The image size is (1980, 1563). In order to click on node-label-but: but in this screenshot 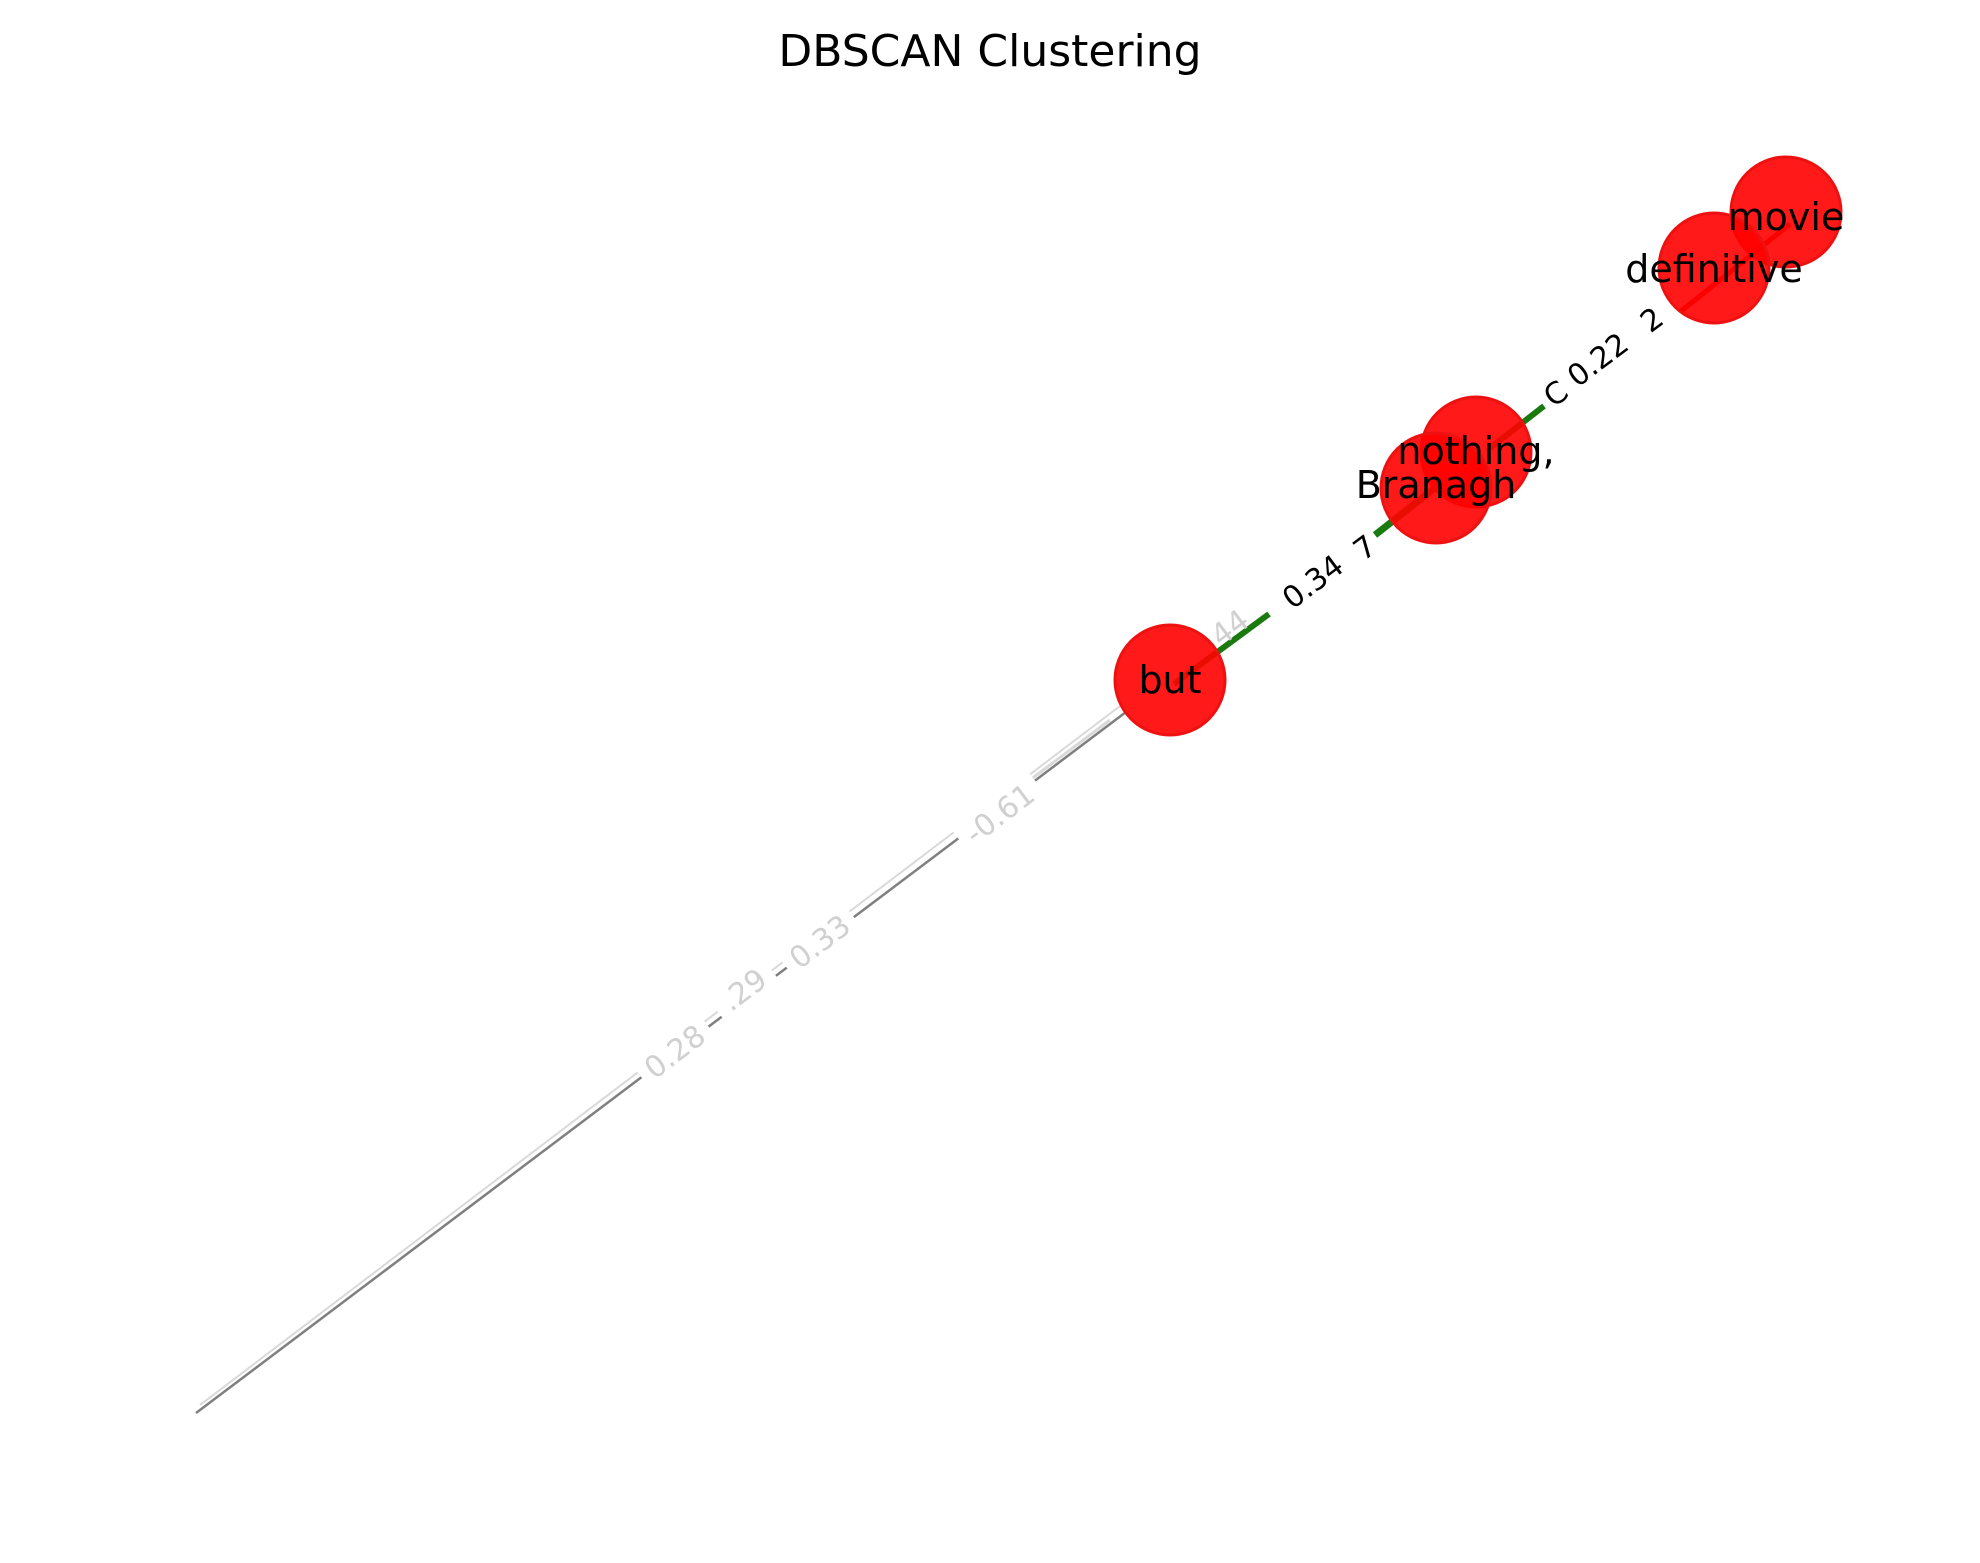, I will do `click(1169, 680)`.